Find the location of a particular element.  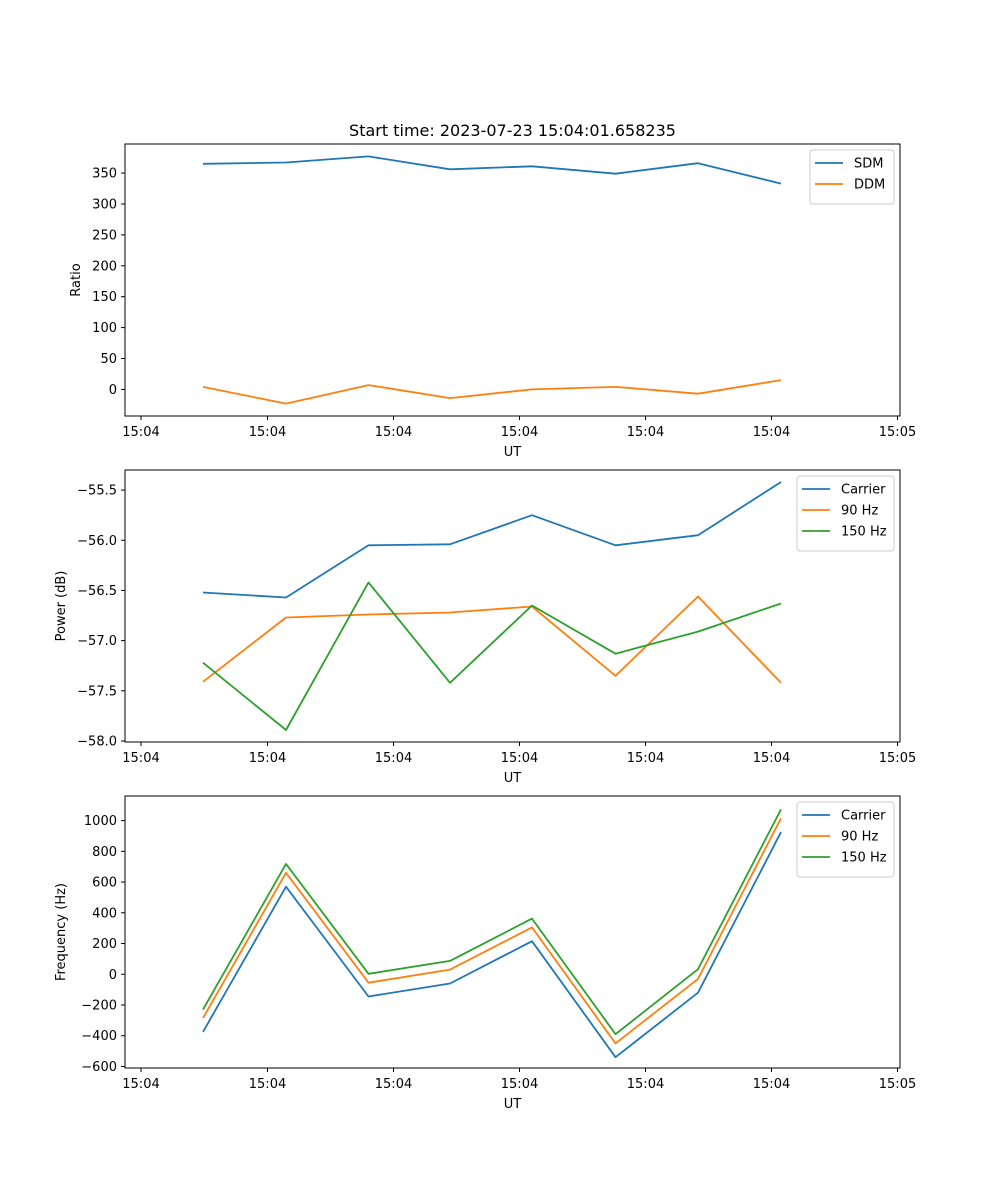

frequency-y-tick-label: 200 is located at coordinates (104, 944).